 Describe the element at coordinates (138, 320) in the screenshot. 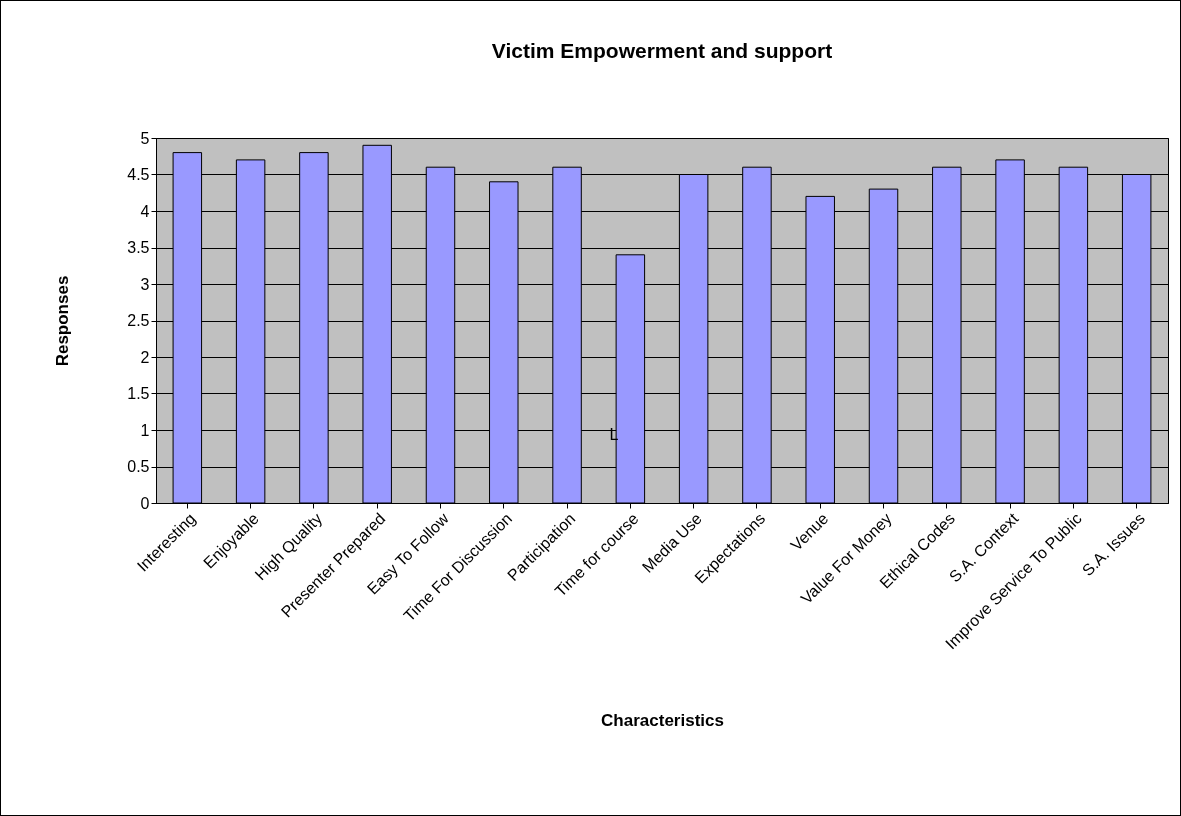

I see `y-tick-label: 2.5` at that location.